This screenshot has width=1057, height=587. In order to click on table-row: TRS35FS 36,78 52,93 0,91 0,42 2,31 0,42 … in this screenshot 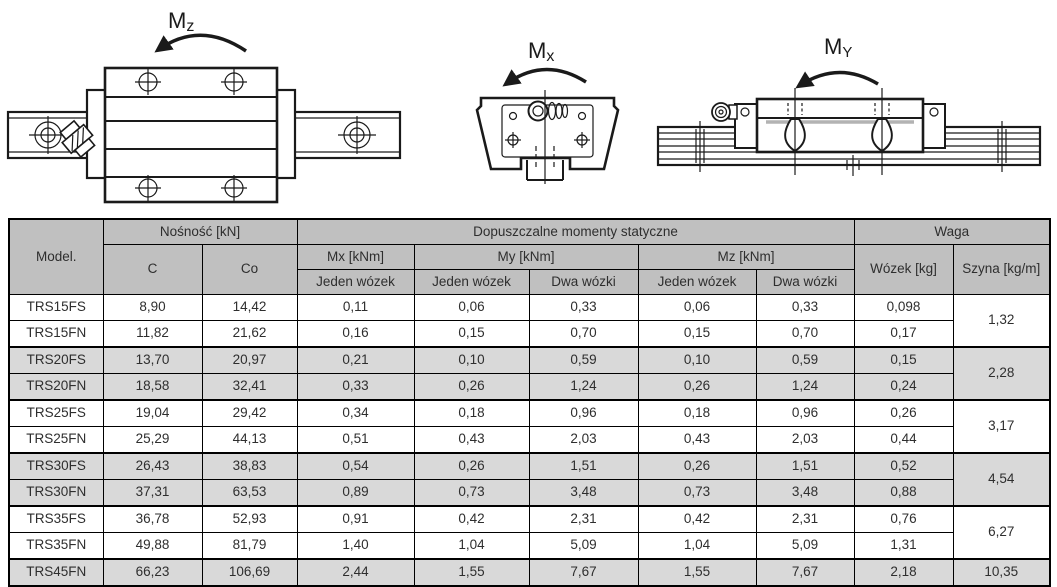, I will do `click(529, 532)`.